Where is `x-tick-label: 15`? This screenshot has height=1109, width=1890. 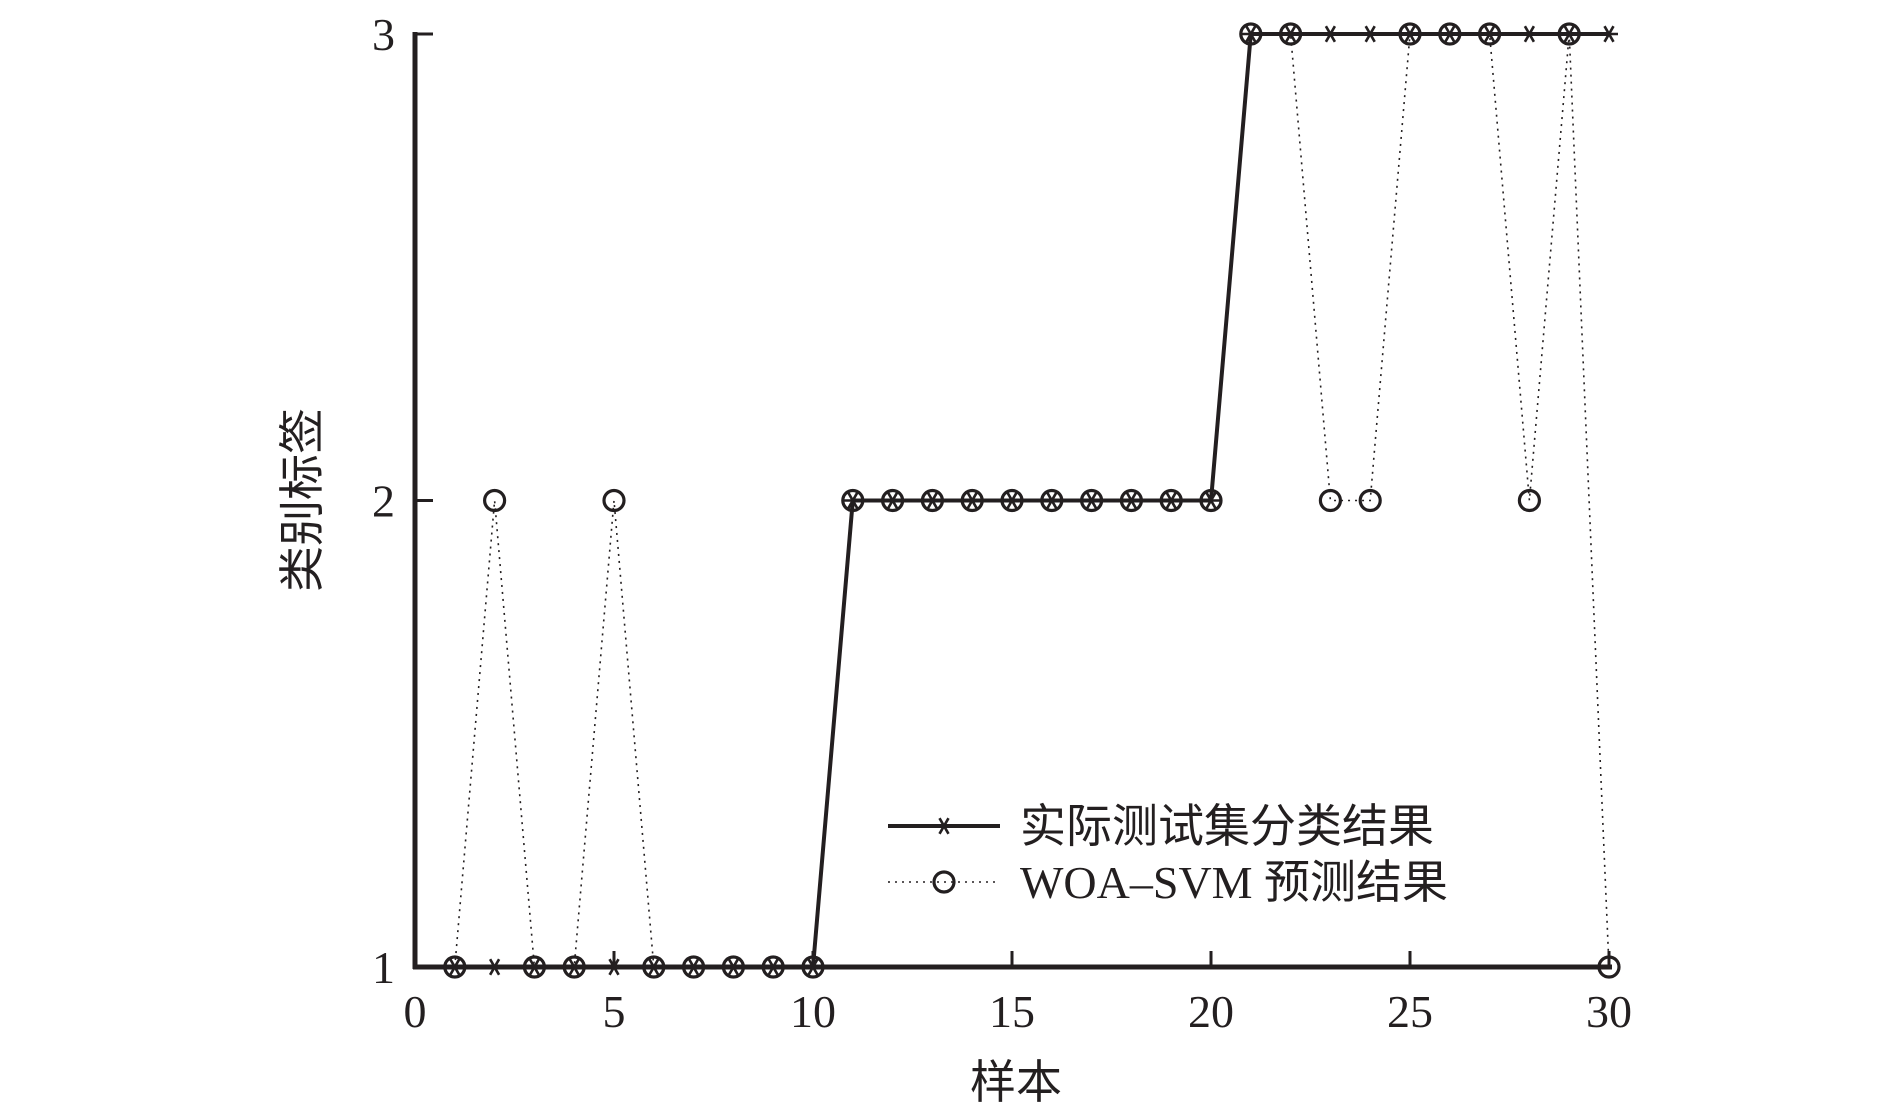
x-tick-label: 15 is located at coordinates (1012, 1011).